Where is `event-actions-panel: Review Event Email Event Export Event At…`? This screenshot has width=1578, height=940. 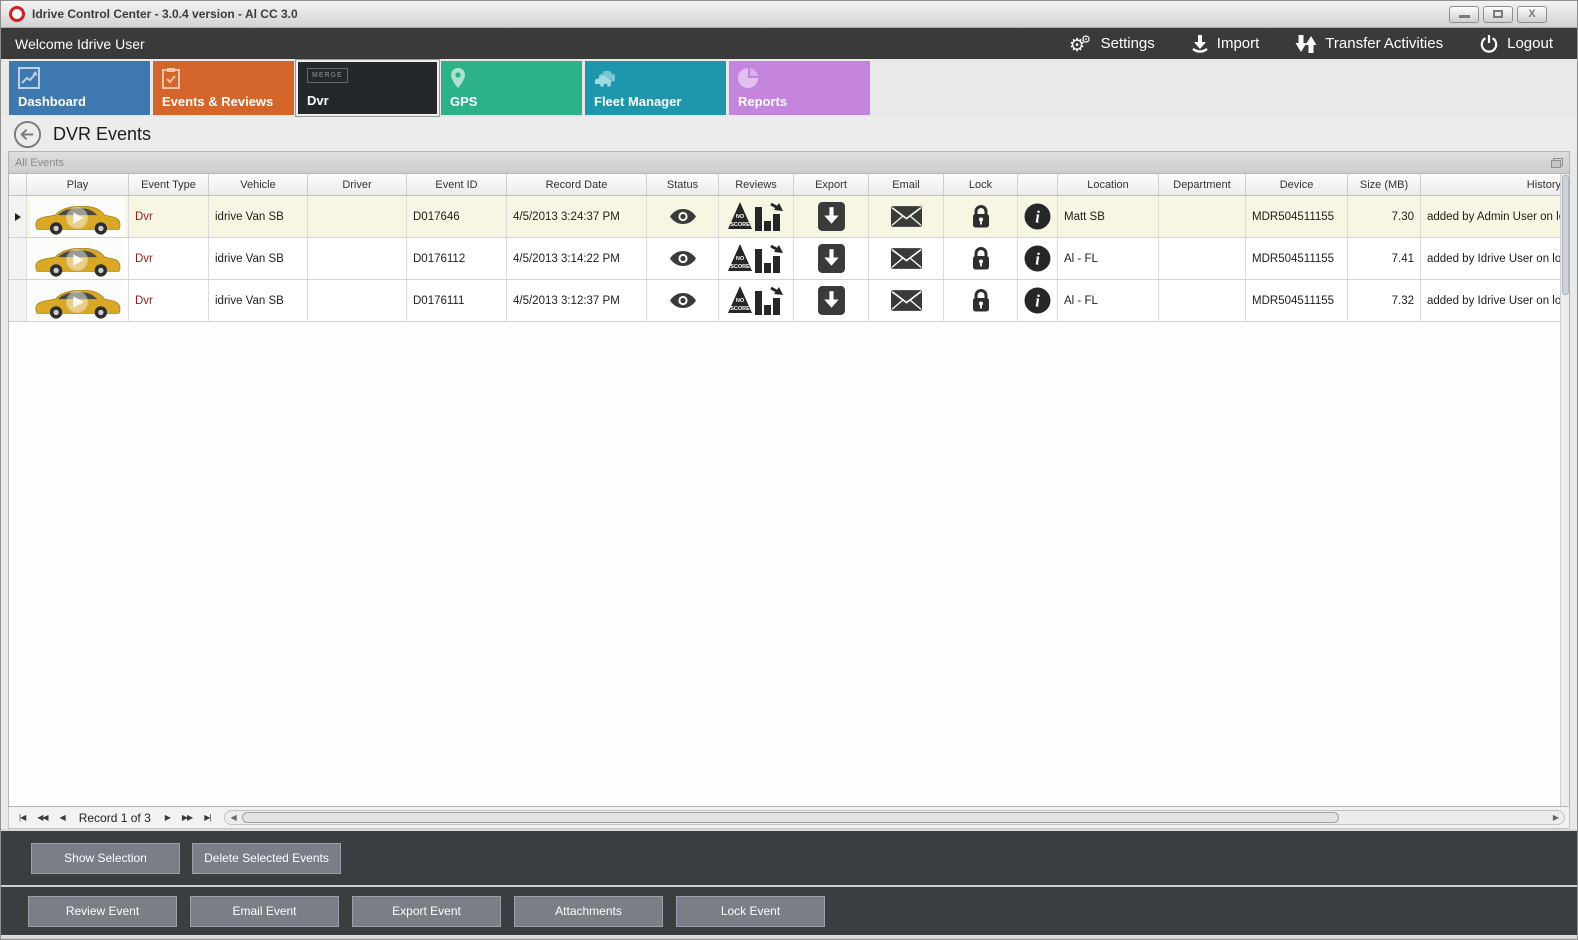
event-actions-panel: Review Event Email Event Export Event At… is located at coordinates (789, 911).